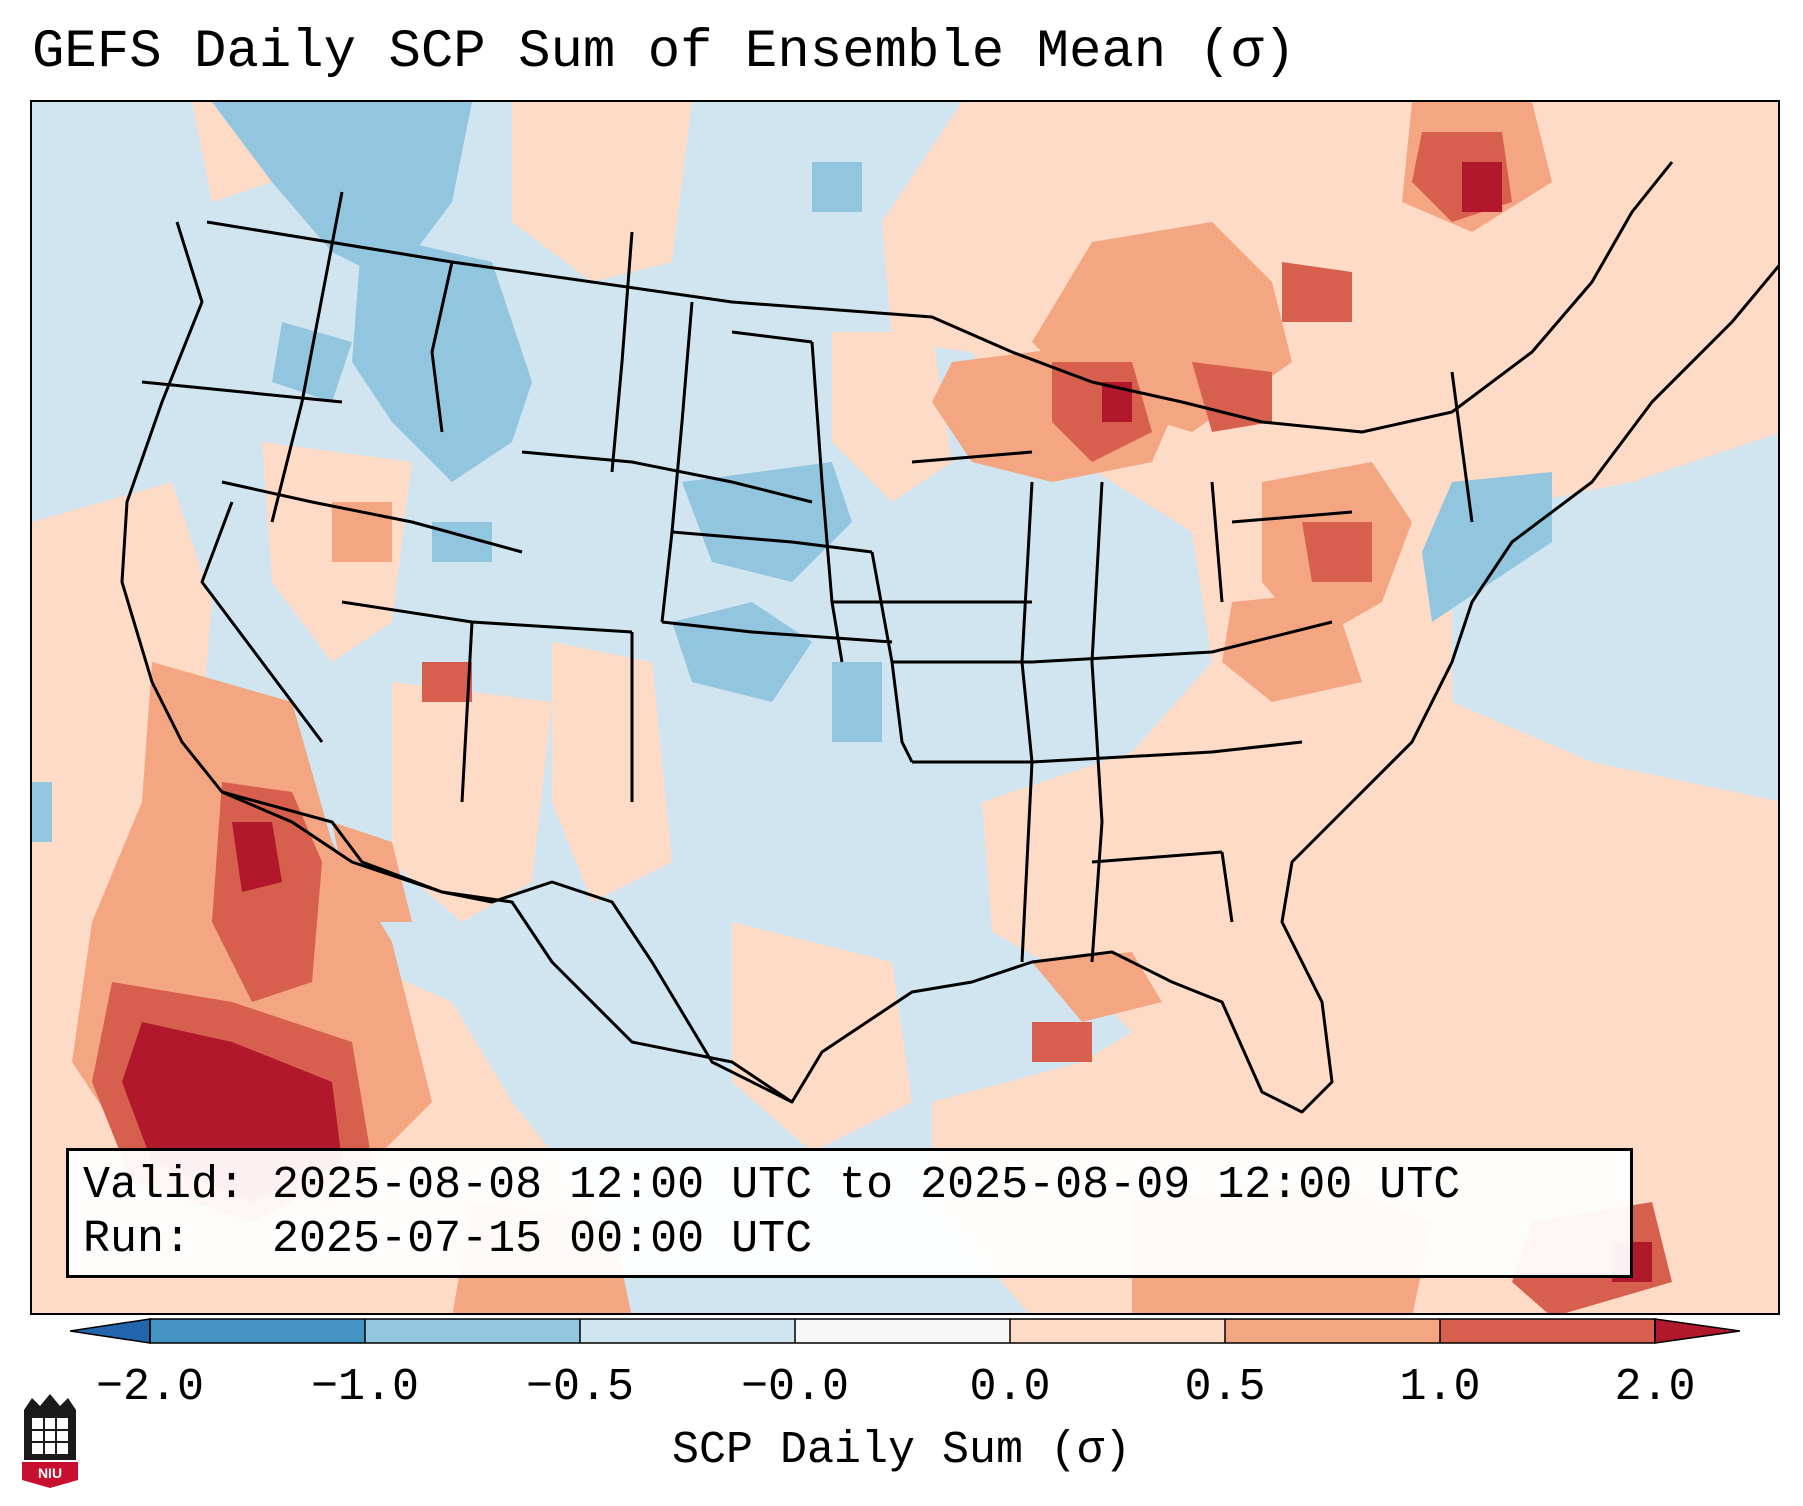 This screenshot has height=1506, width=1803. Describe the element at coordinates (1440, 1387) in the screenshot. I see `colorbar-tick-6: 1.0` at that location.